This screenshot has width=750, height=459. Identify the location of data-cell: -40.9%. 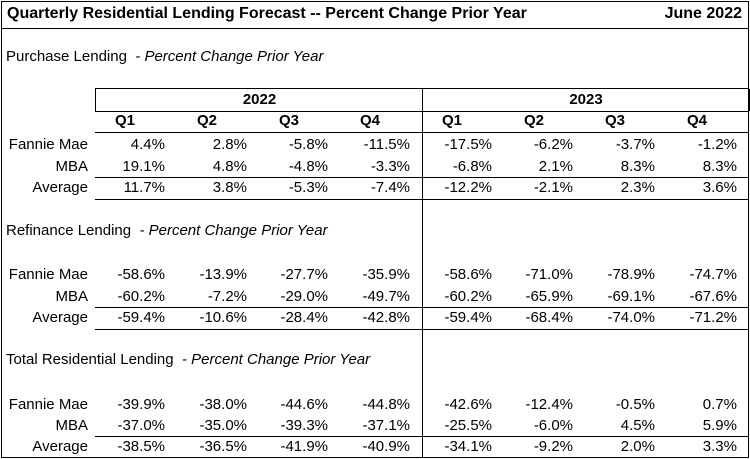
(386, 446).